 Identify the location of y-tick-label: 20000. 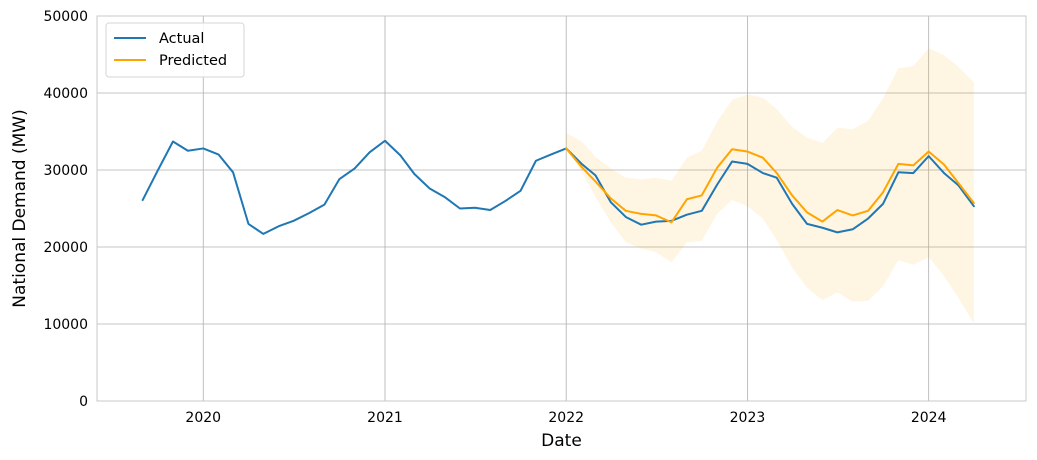
(65, 248).